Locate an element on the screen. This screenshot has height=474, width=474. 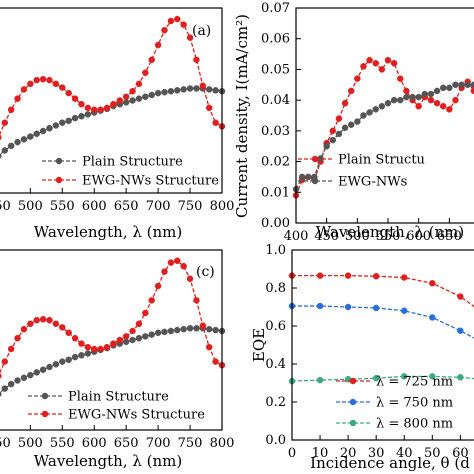
y-tick-label: 0.00 is located at coordinates (275, 223).